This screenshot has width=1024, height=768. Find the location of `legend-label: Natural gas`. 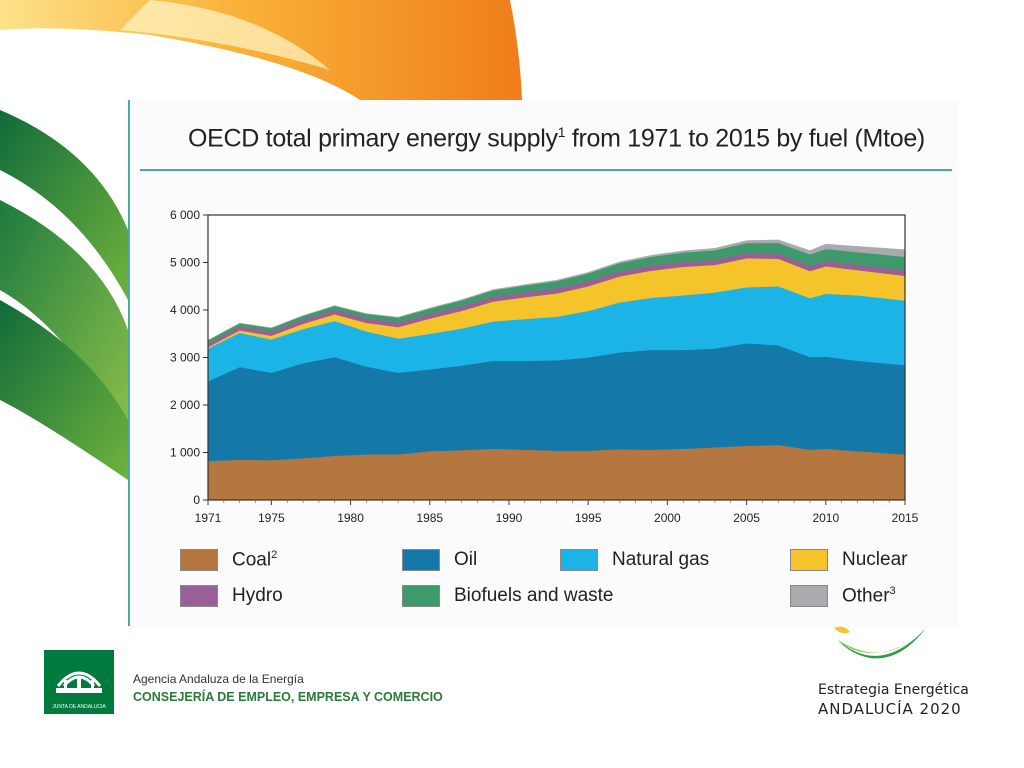

legend-label: Natural gas is located at coordinates (661, 559).